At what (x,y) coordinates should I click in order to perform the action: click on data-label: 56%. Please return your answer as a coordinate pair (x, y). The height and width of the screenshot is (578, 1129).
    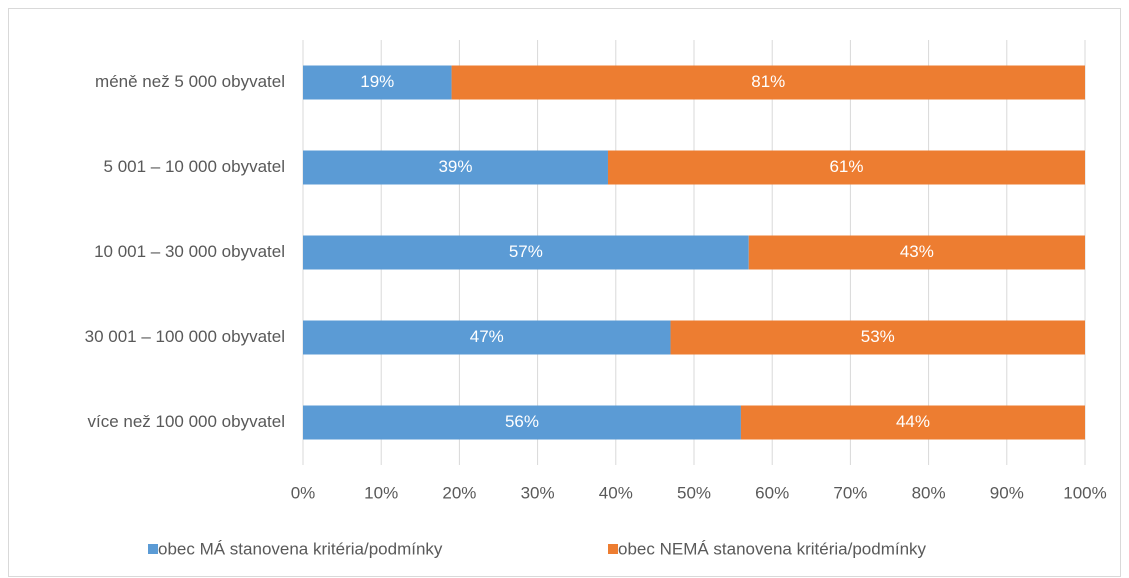
    Looking at the image, I should click on (522, 421).